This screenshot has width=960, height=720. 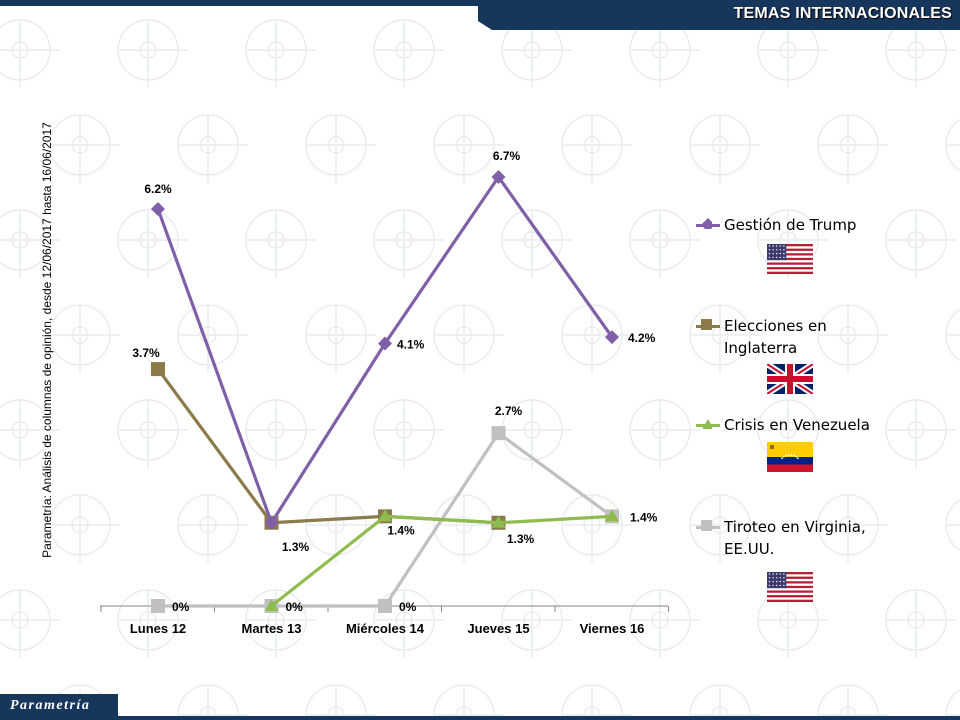 I want to click on data-label: 3.7%, so click(x=146, y=353).